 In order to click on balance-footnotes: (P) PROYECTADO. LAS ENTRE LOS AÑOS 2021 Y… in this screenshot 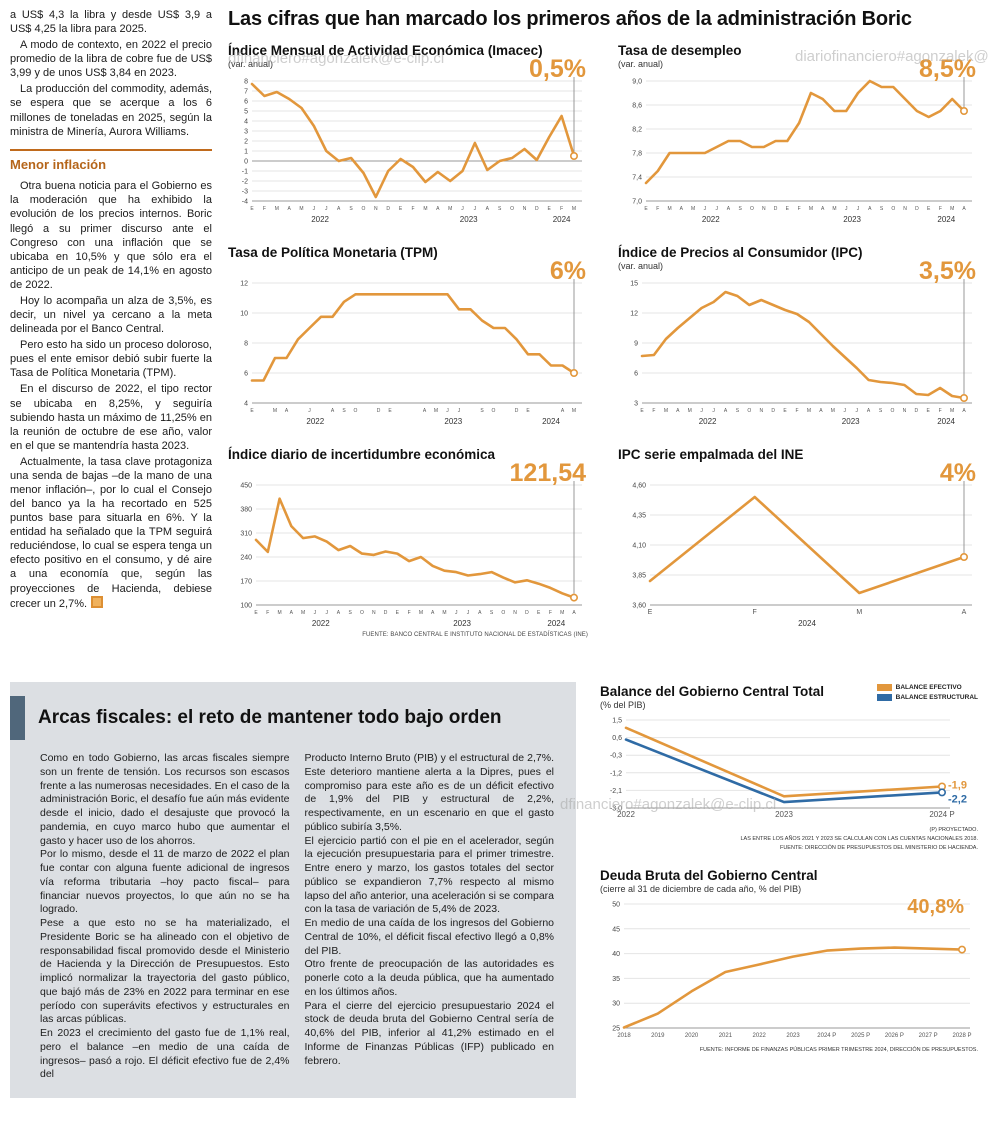, I will do `click(789, 839)`.